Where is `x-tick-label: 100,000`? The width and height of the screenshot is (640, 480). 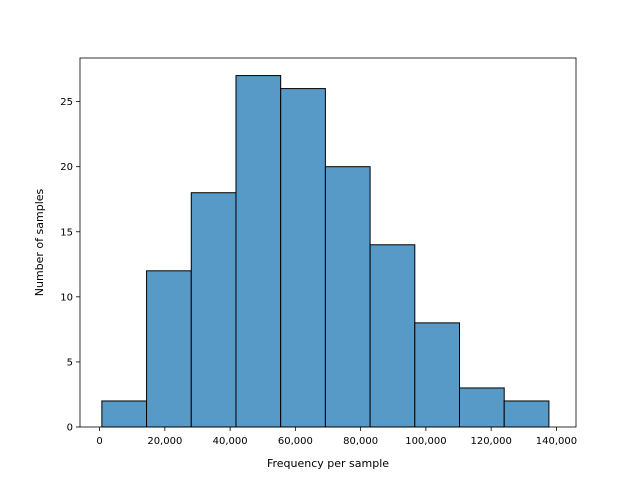 x-tick-label: 100,000 is located at coordinates (425, 441).